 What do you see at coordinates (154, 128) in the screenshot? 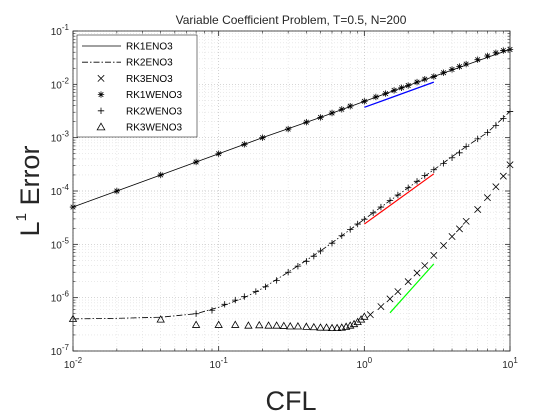
I see `legend-label-rk3weno3: RK3WENO3` at bounding box center [154, 128].